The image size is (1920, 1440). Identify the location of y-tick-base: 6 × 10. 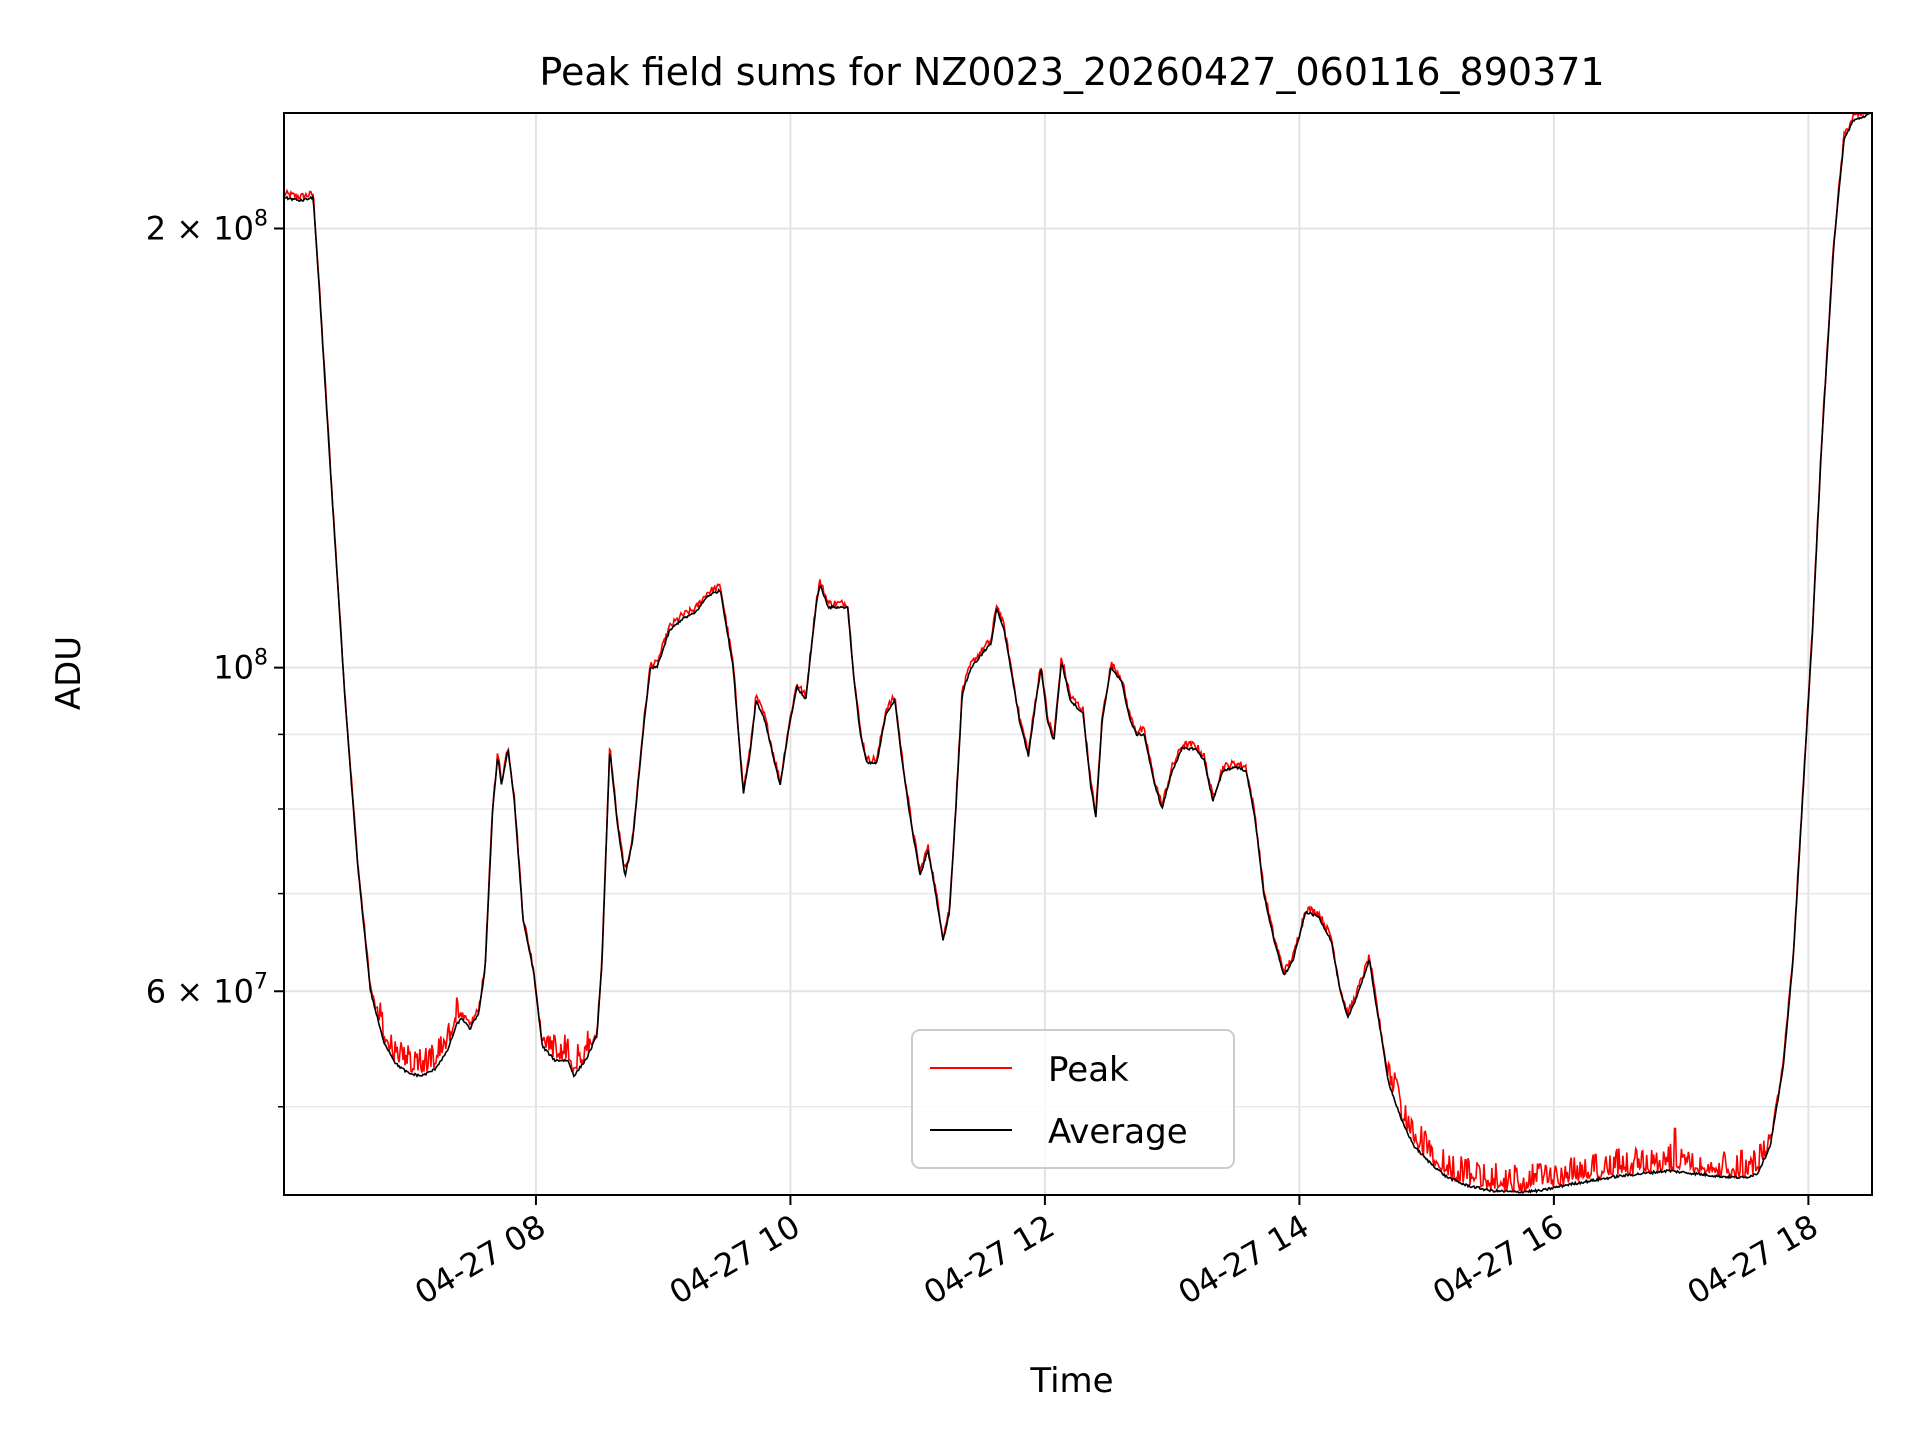
(200, 991).